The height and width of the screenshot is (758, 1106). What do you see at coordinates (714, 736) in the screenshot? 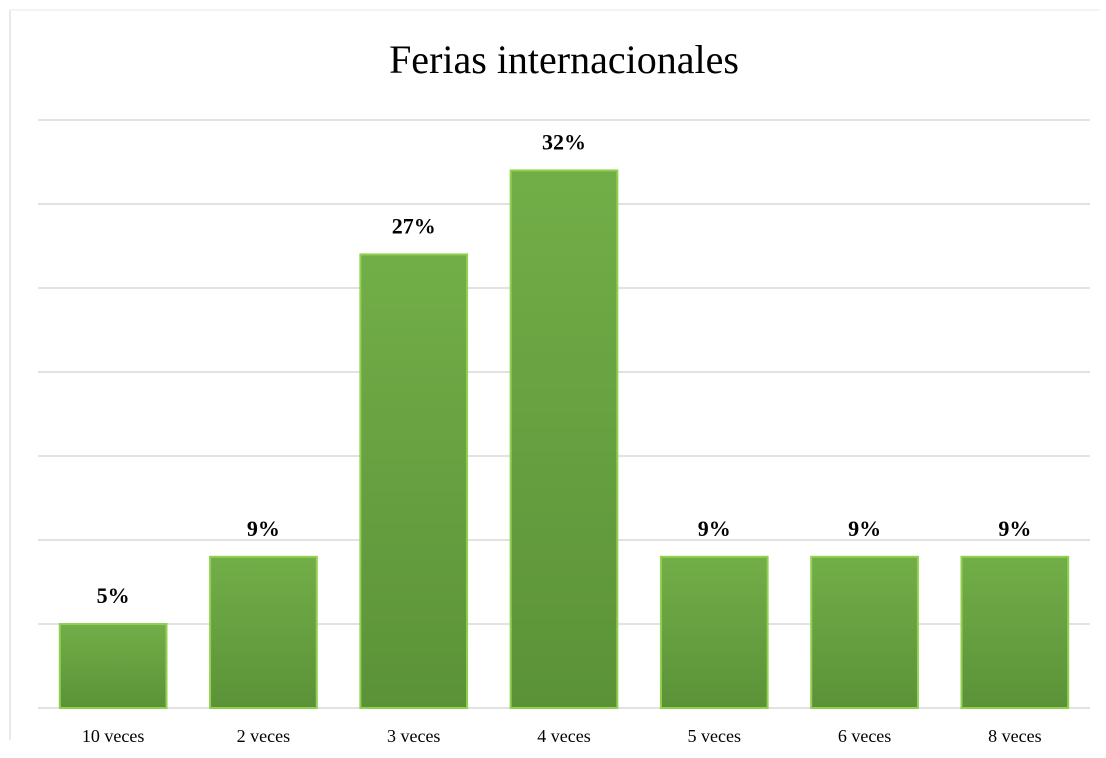
I see `x-tick-label: 5 veces` at bounding box center [714, 736].